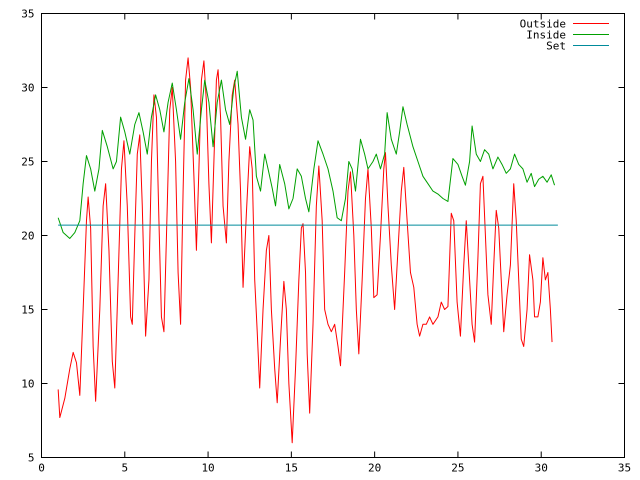  What do you see at coordinates (27, 384) in the screenshot?
I see `y-tick-label: 10` at bounding box center [27, 384].